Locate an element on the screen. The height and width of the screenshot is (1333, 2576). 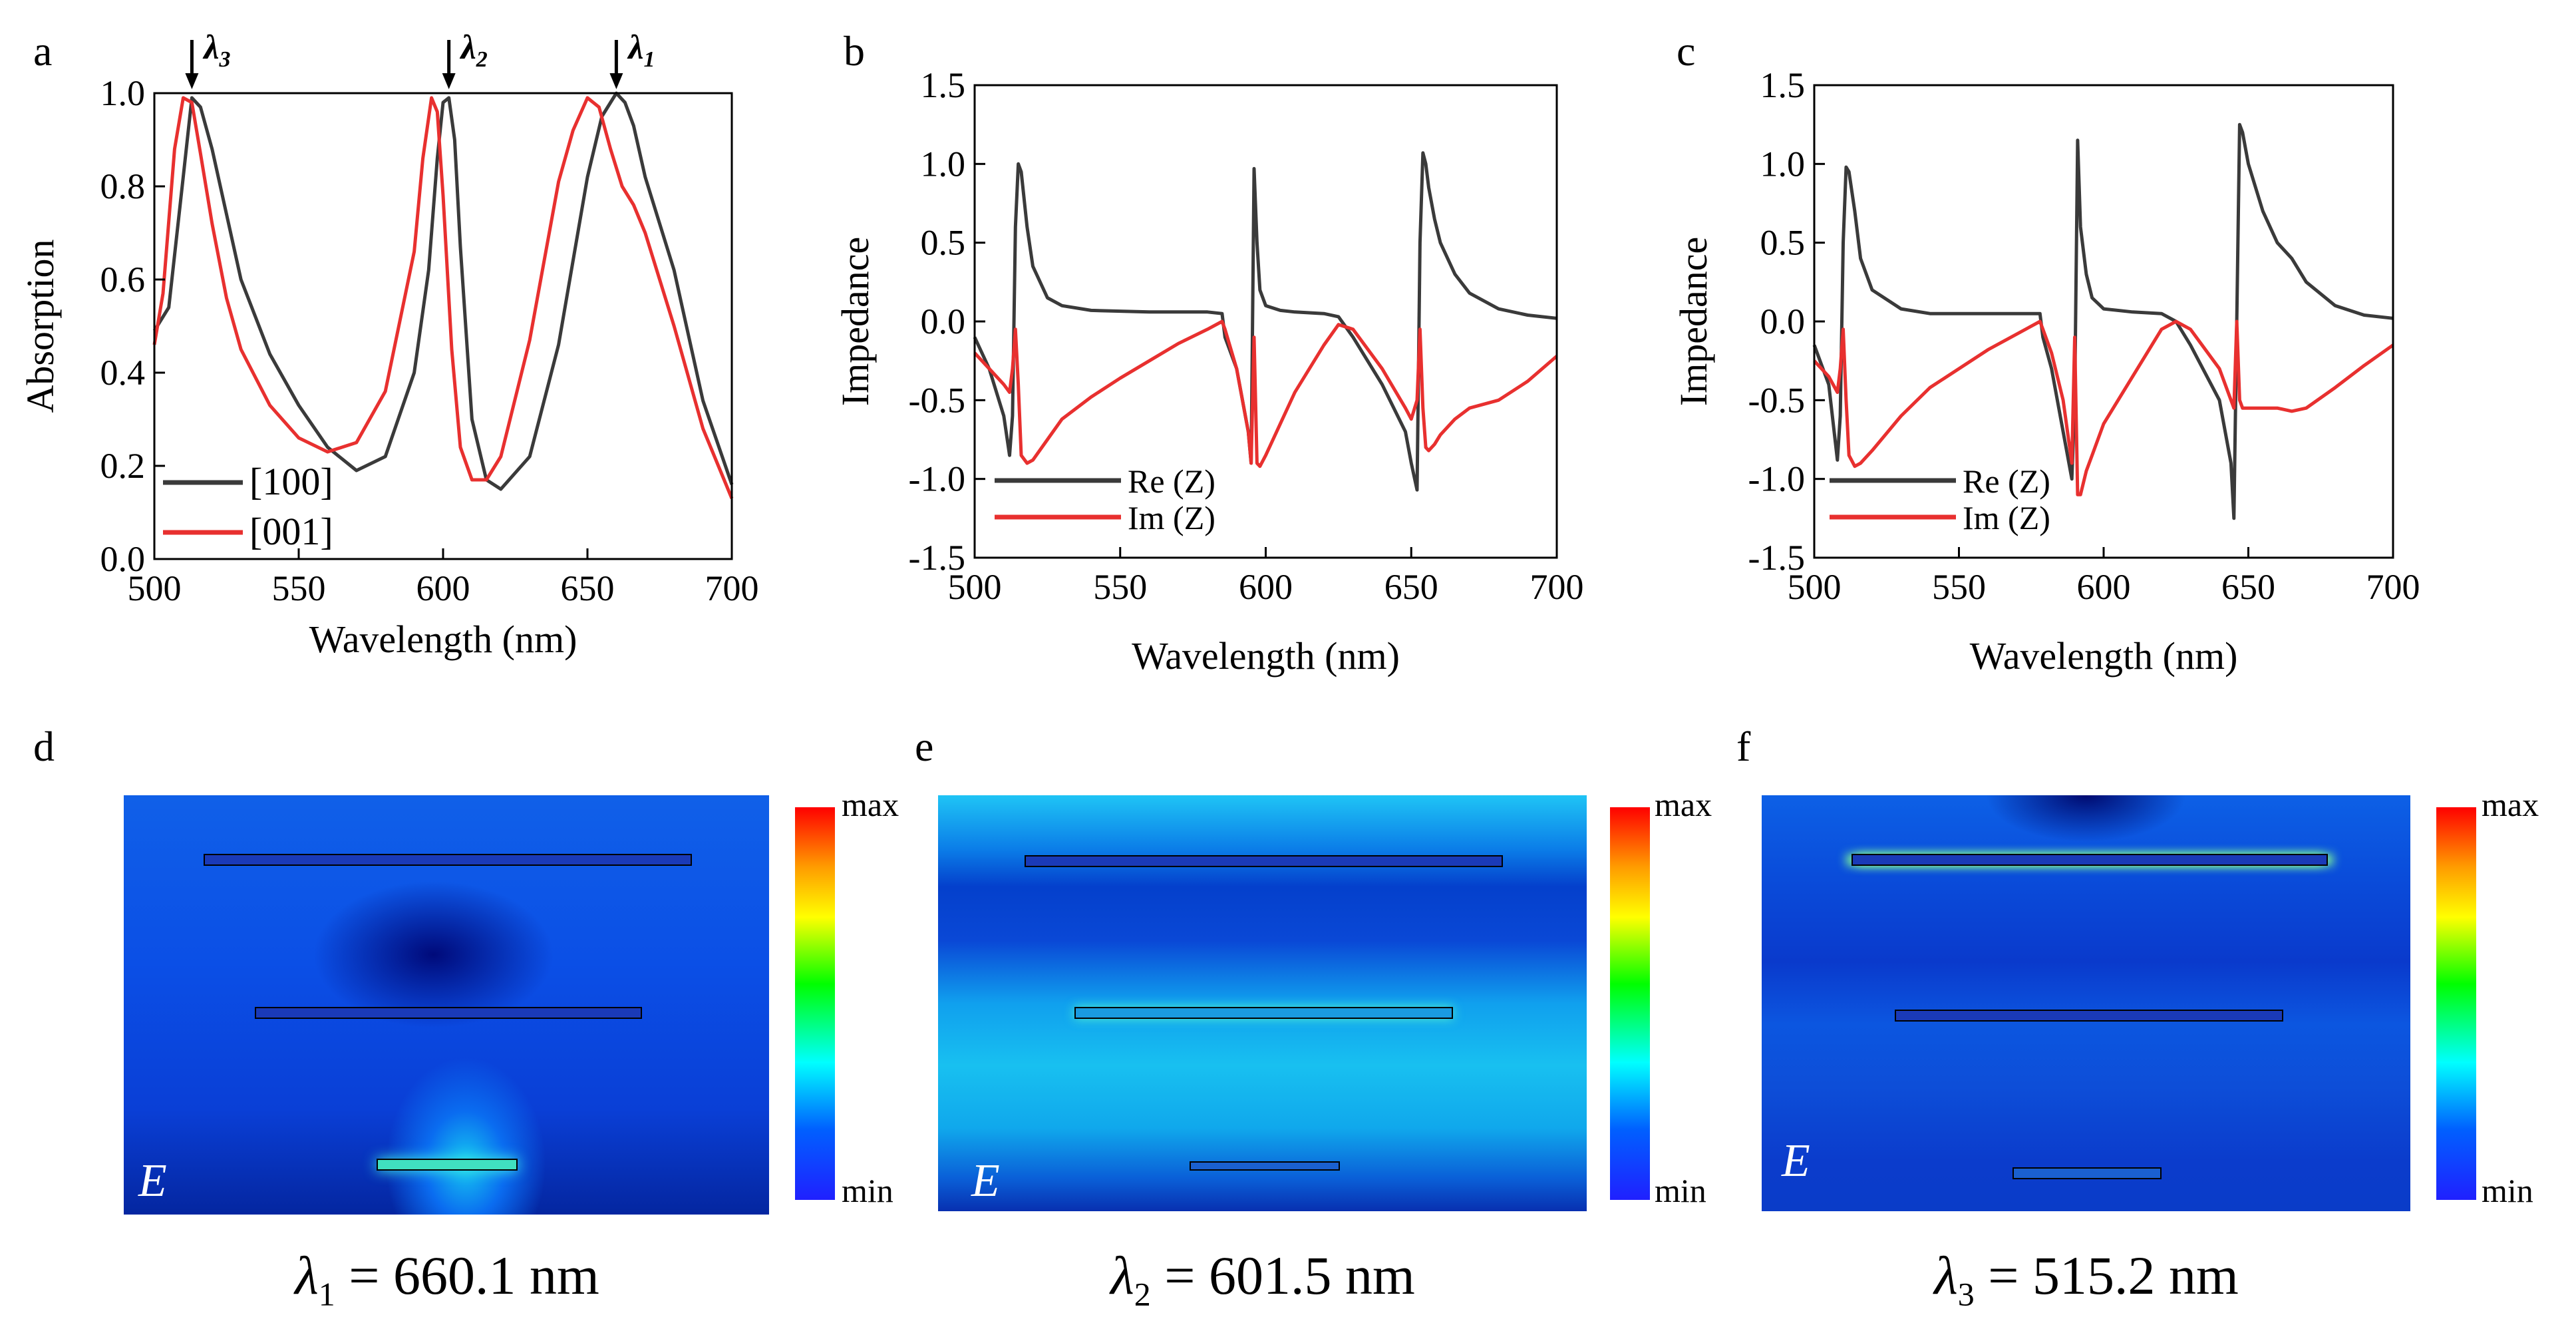
colorbar-d is located at coordinates (815, 1004).